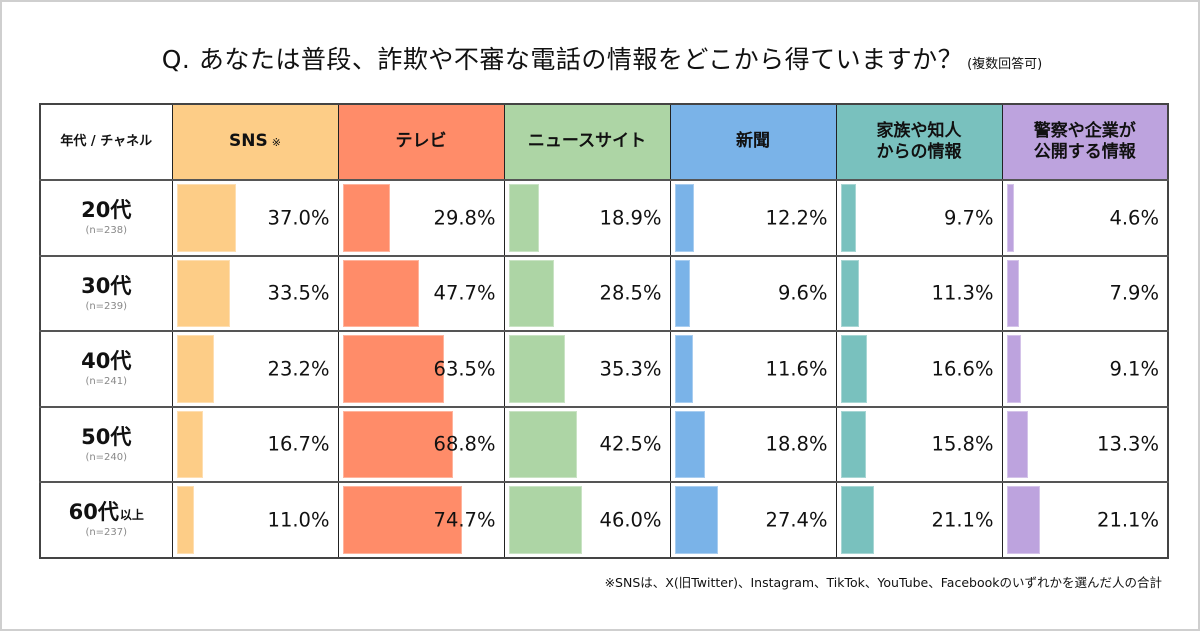  Describe the element at coordinates (630, 369) in the screenshot. I see `value-label: 35.3%` at that location.